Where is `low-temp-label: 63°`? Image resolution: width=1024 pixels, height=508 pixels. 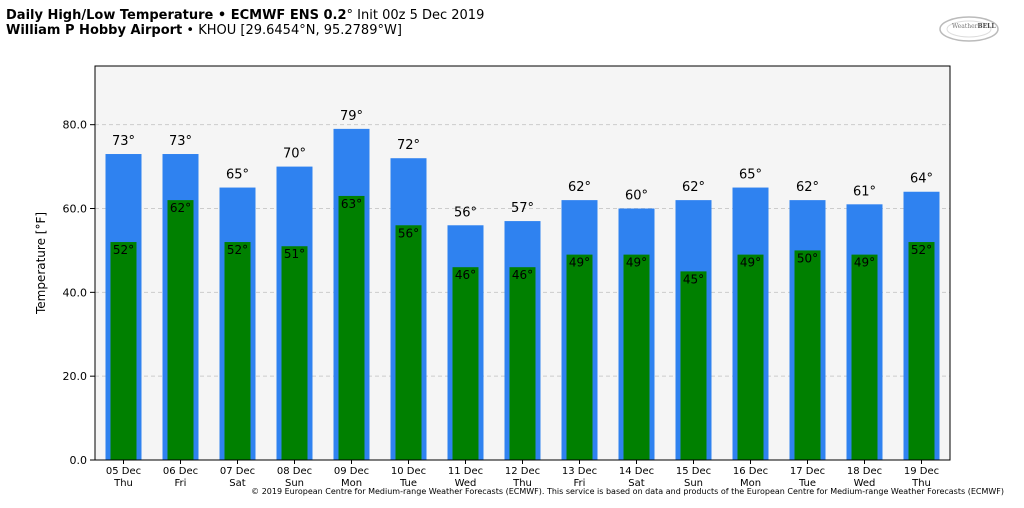
low-temp-label: 63° is located at coordinates (351, 204).